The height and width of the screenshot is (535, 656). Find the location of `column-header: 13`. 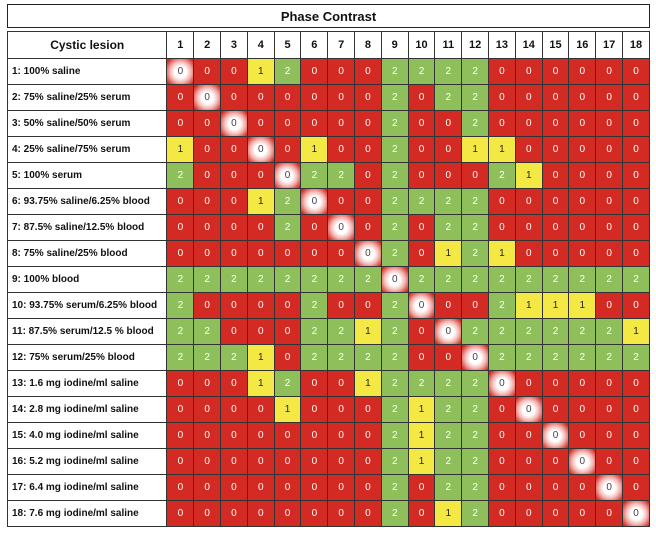

column-header: 13 is located at coordinates (502, 45).